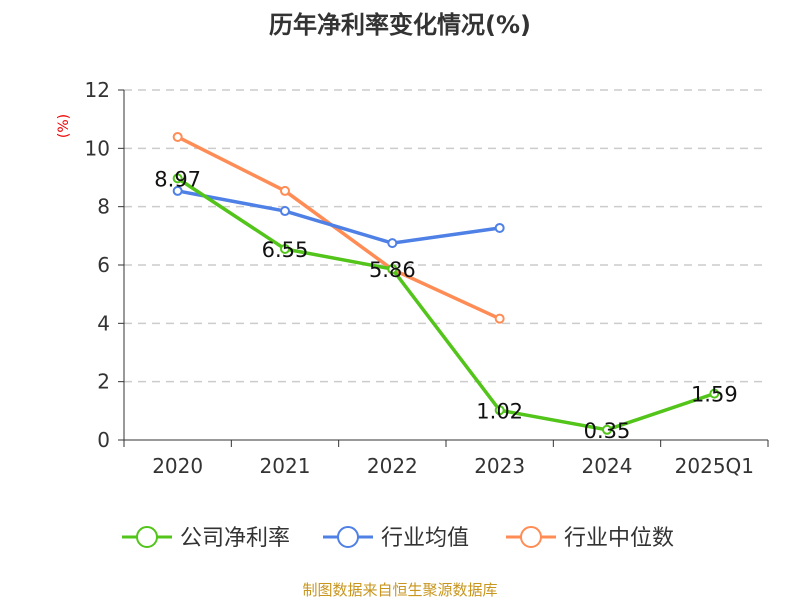  I want to click on source-note: 制图数据来自恒生聚源数据库, so click(399, 590).